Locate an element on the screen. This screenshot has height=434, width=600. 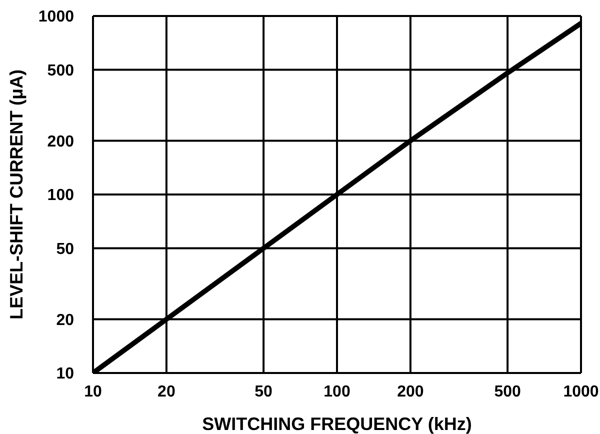
x-axis-title: SWITCHING FREQUENCY (kHz) is located at coordinates (337, 424).